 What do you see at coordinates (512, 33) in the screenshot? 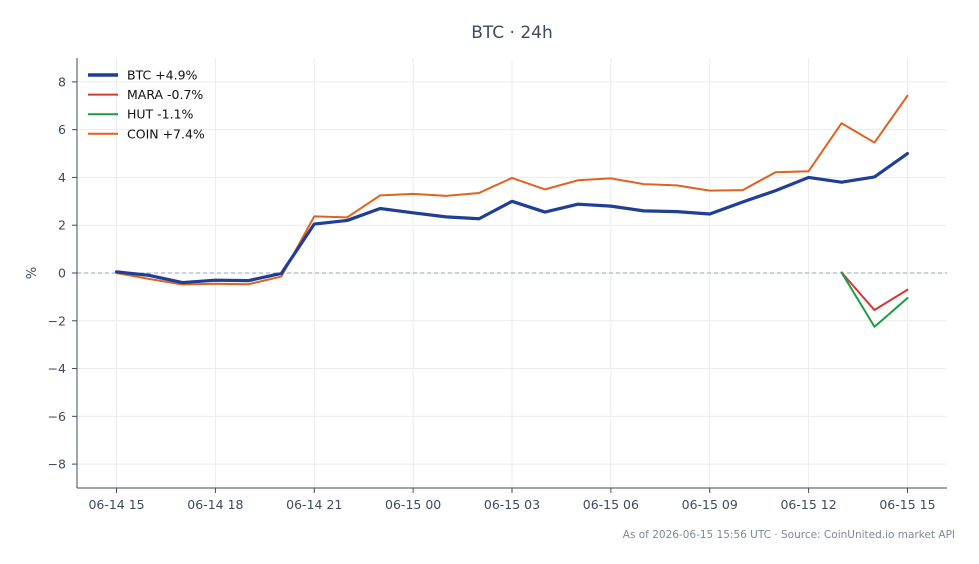
I see `chart-title: BTC · 24h` at bounding box center [512, 33].